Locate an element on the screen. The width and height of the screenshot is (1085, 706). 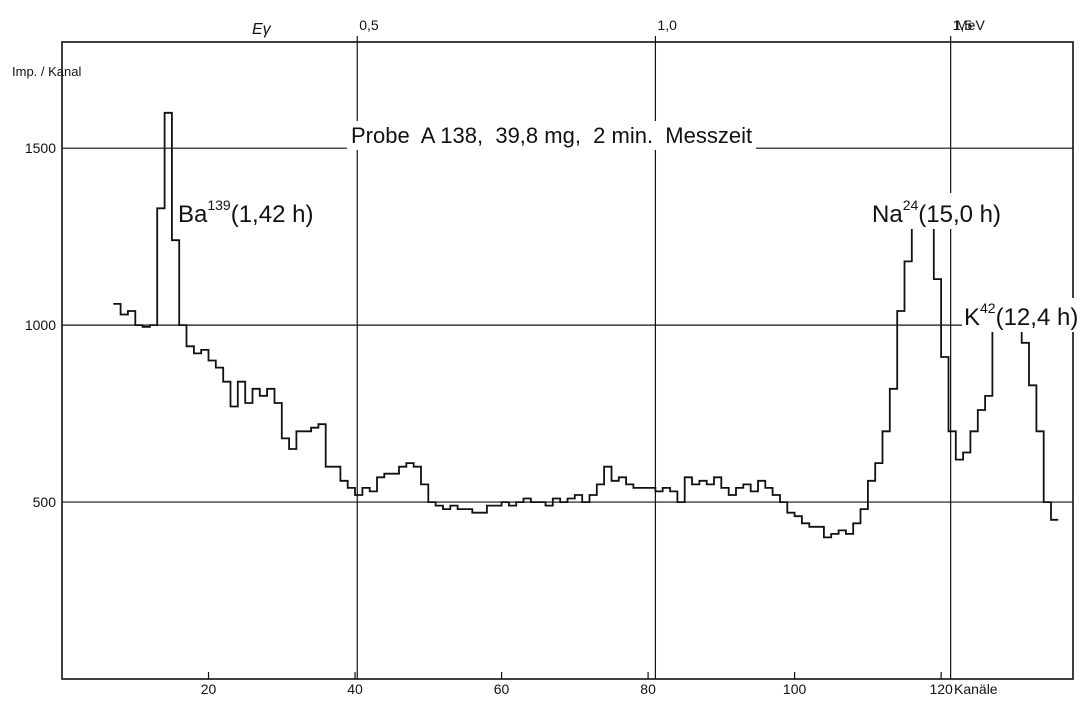
svg-text: K42(12,4 h) is located at coordinates (1021, 315).